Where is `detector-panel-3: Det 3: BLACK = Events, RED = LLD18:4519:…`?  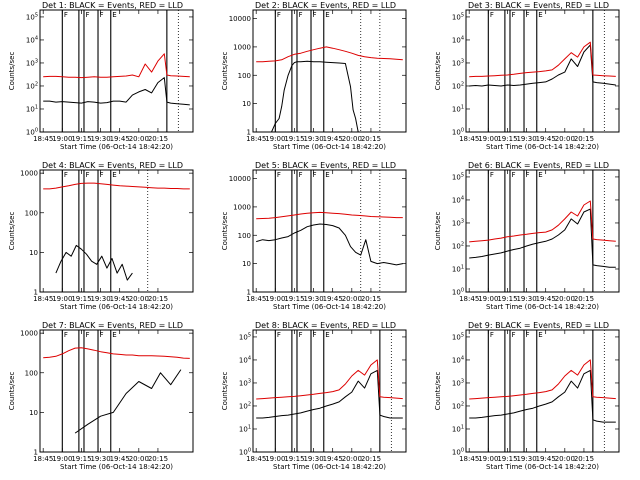 detector-panel-3: Det 3: BLACK = Events, RED = LLD18:4519:… is located at coordinates (527, 76).